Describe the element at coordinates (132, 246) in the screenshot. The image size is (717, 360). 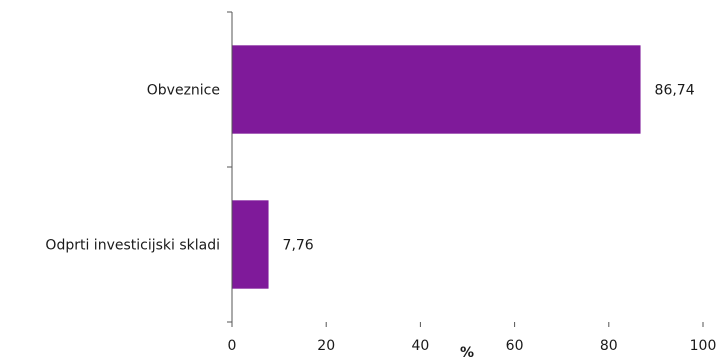
I see `category-label: Odprti investicijski skladi` at that location.